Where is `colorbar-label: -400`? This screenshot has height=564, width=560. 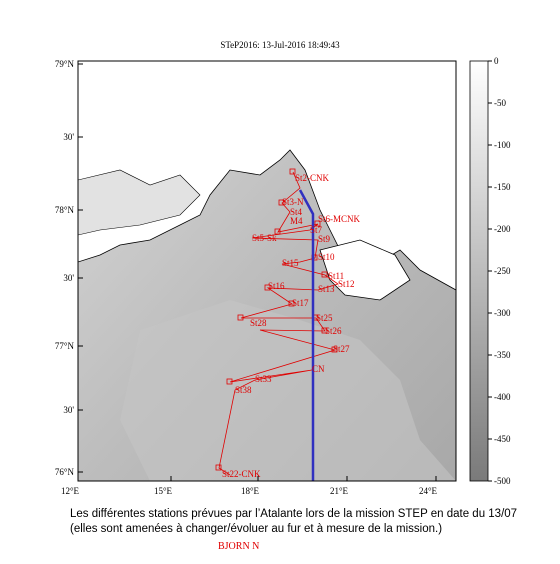 colorbar-label: -400 is located at coordinates (502, 397).